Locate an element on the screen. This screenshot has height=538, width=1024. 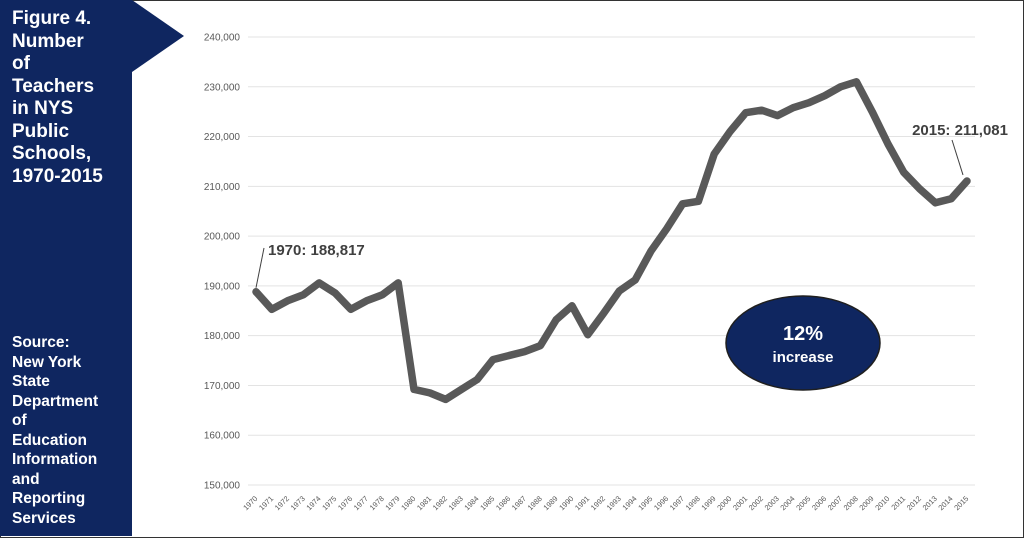
x-tick-label: 1998 is located at coordinates (693, 503).